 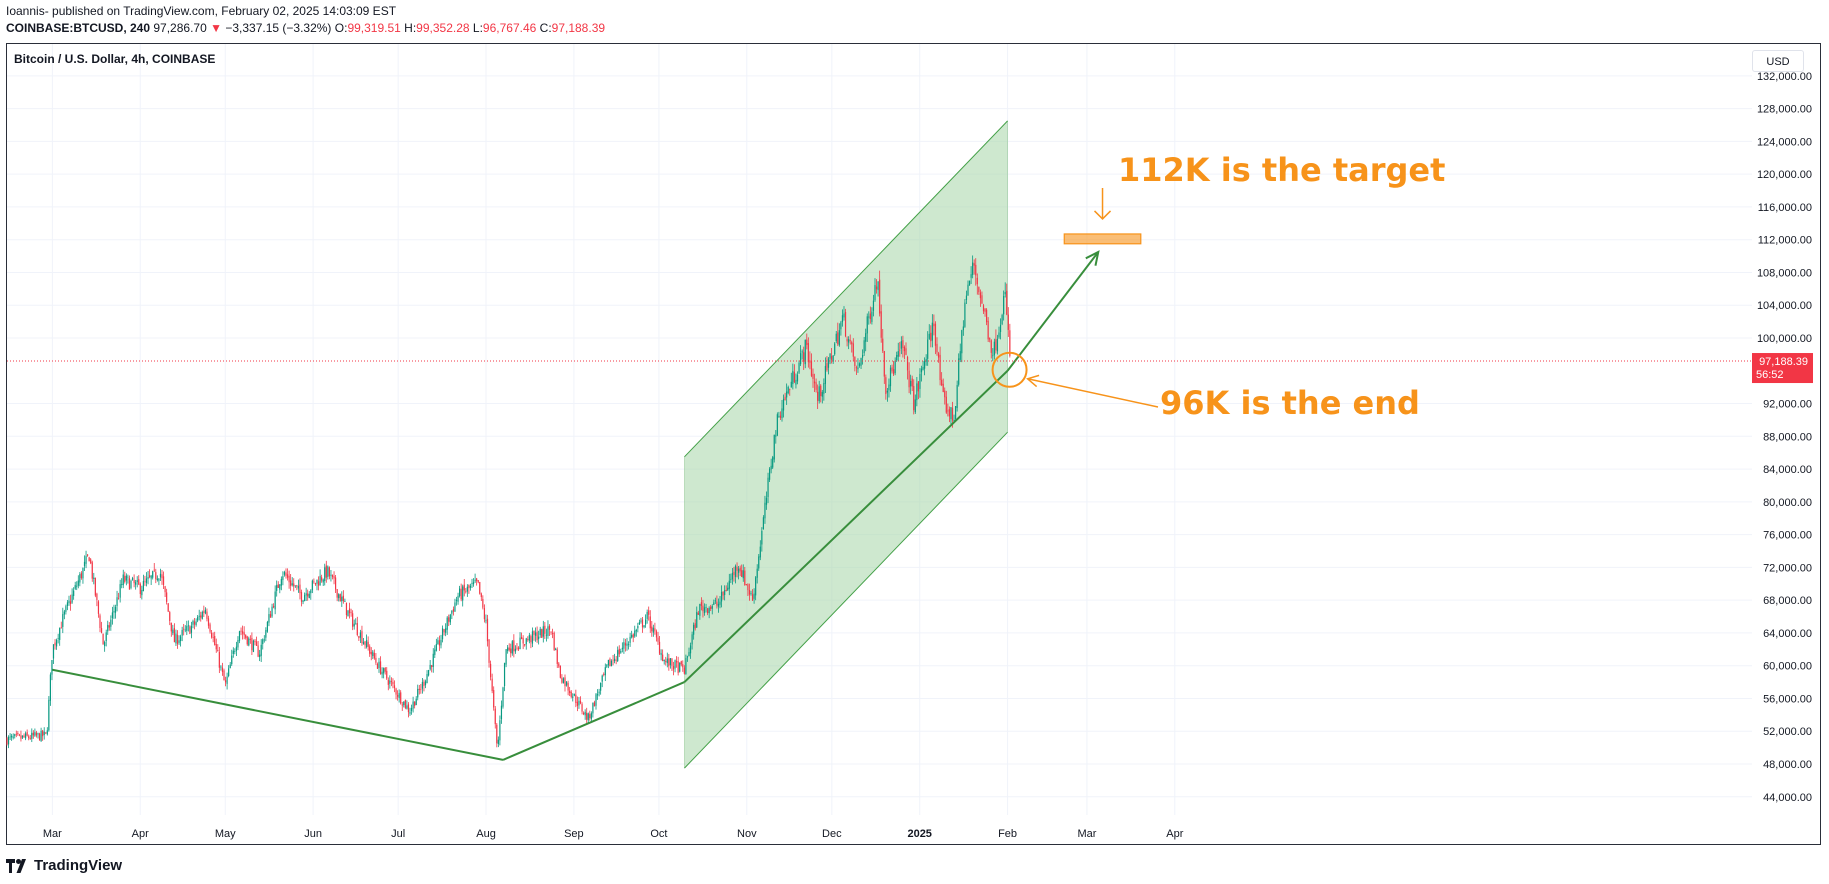 What do you see at coordinates (1174, 834) in the screenshot?
I see `x-tick-label: Apr` at bounding box center [1174, 834].